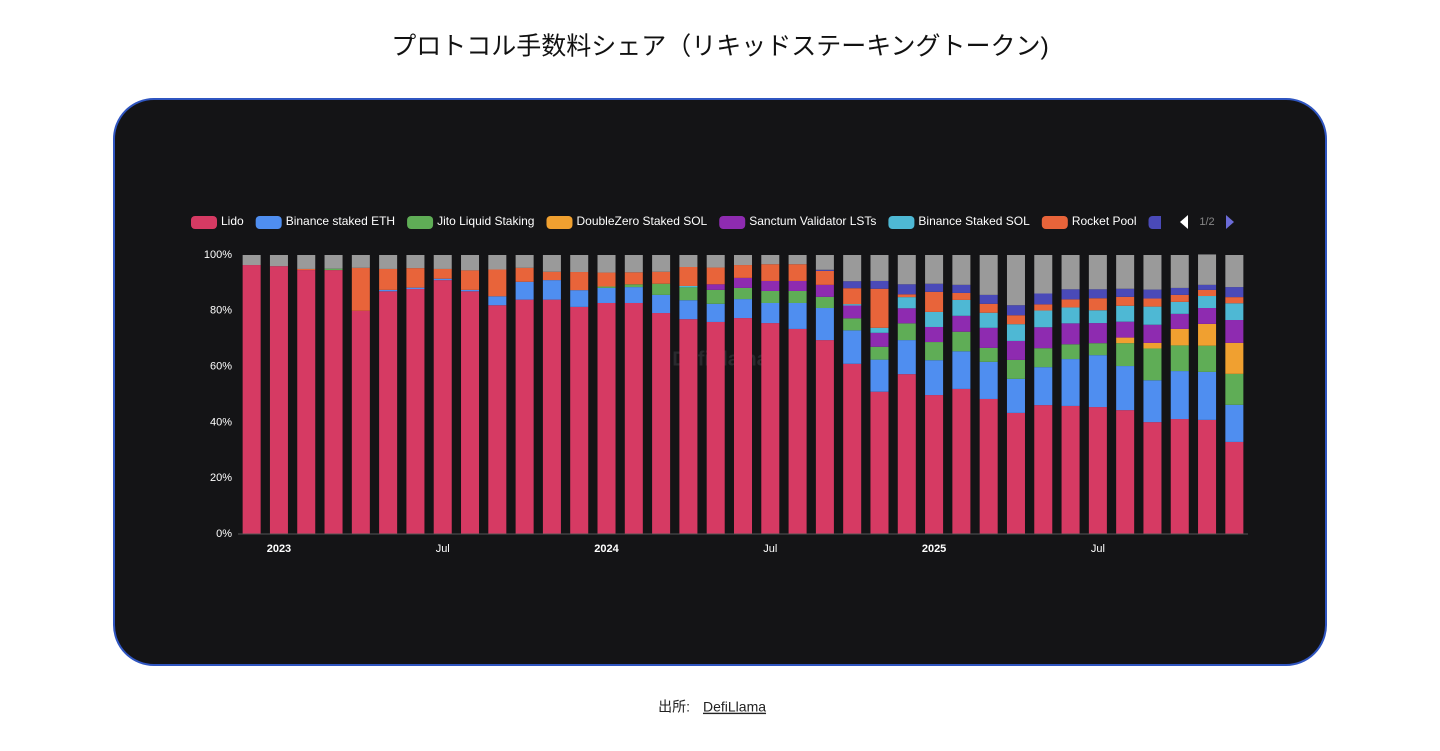  Describe the element at coordinates (218, 255) in the screenshot. I see `y-tick-label: 100%` at that location.